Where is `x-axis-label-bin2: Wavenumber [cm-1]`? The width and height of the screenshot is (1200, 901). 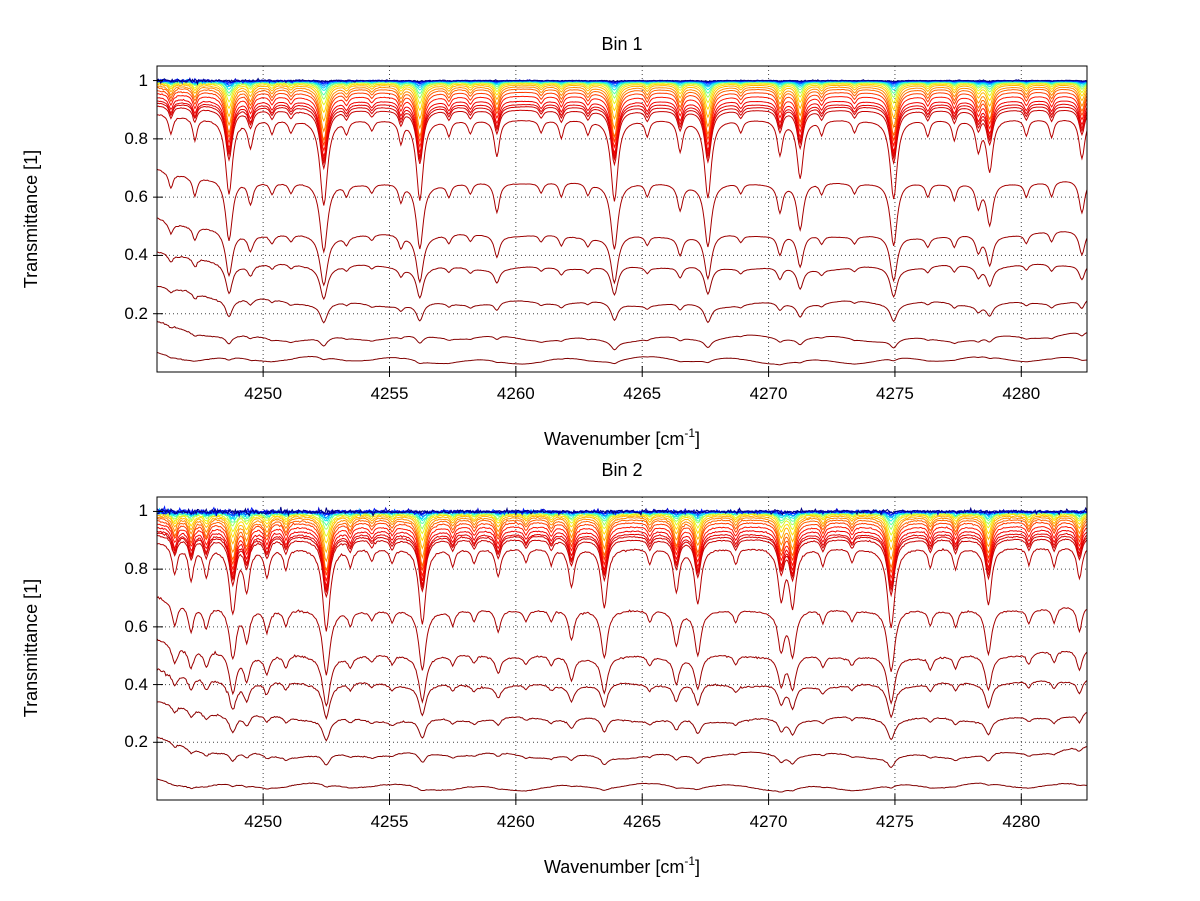
x-axis-label-bin2: Wavenumber [cm-1] is located at coordinates (622, 864).